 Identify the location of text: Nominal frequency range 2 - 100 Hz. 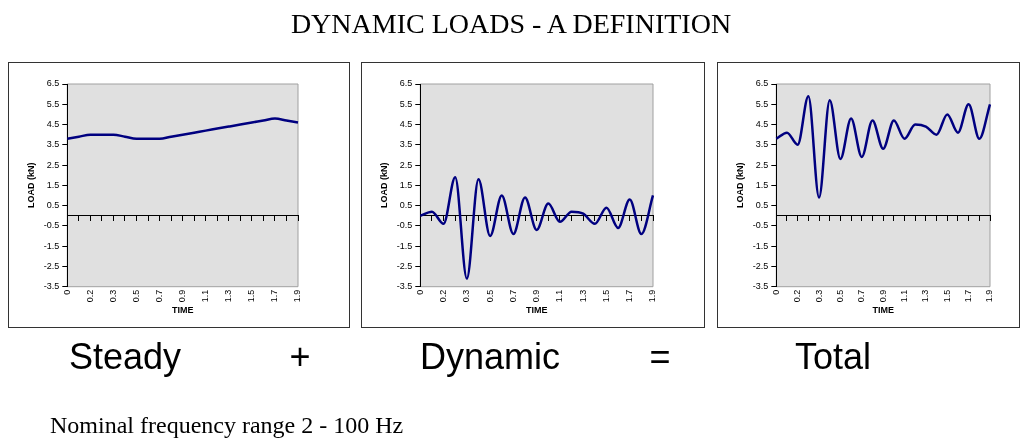
(227, 425).